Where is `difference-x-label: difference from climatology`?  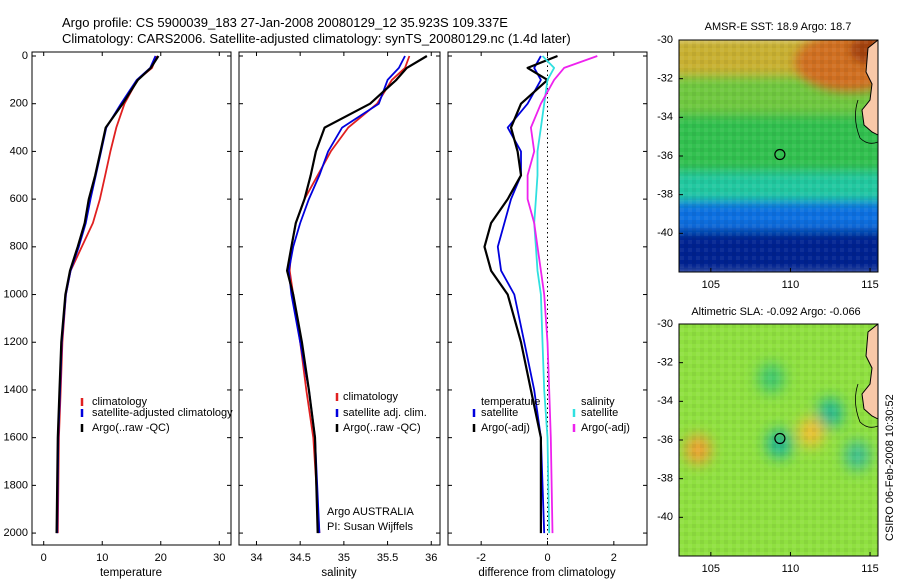 difference-x-label: difference from climatology is located at coordinates (546, 573).